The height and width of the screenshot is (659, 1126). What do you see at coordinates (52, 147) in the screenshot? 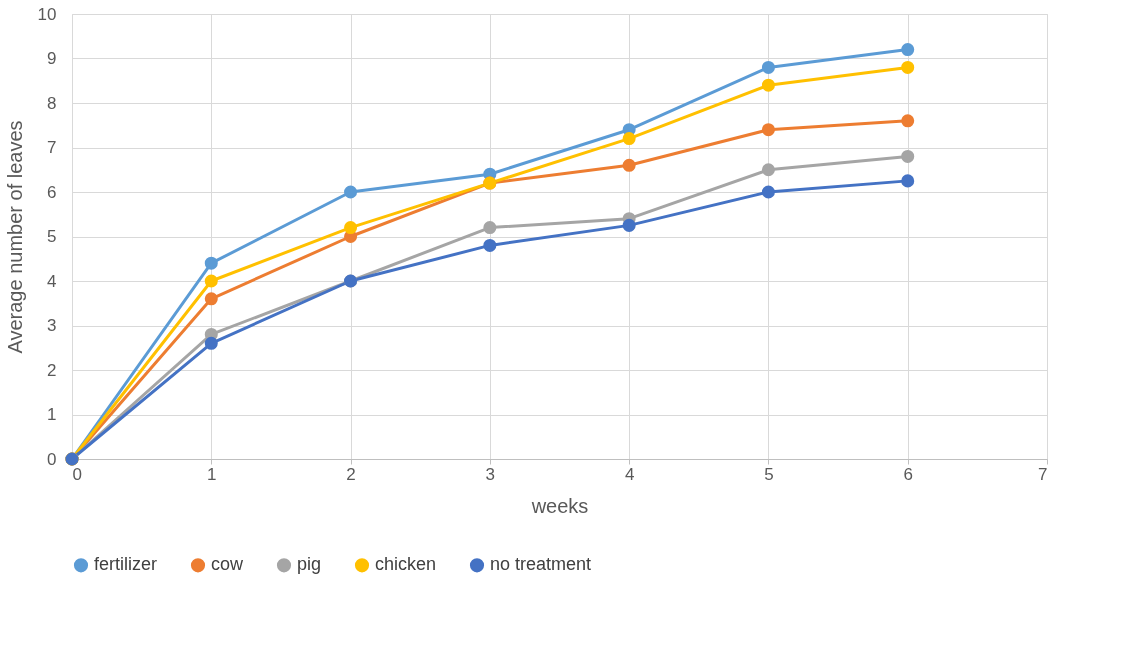
I see `y-tick-label: 7` at bounding box center [52, 147].